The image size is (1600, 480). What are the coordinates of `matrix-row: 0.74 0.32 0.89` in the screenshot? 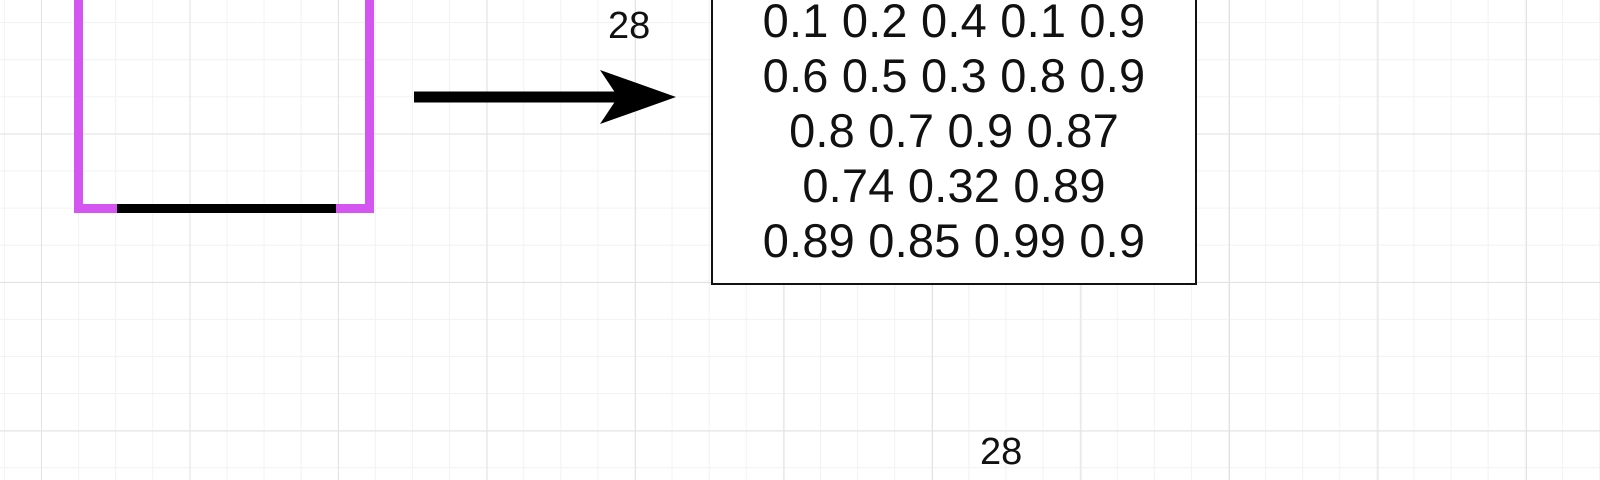 It's located at (954, 185).